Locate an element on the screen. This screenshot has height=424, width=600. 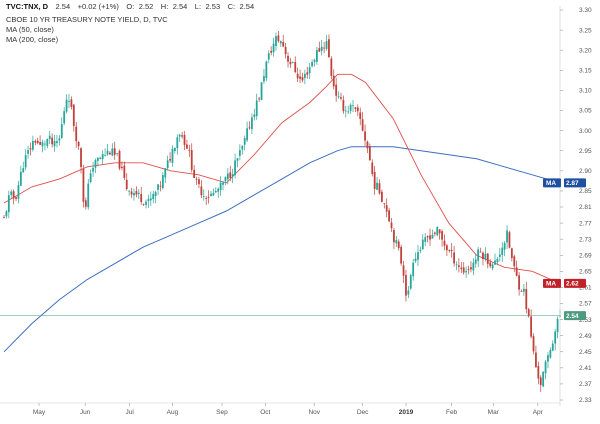
y-tick-label: 2.65 is located at coordinates (585, 272).